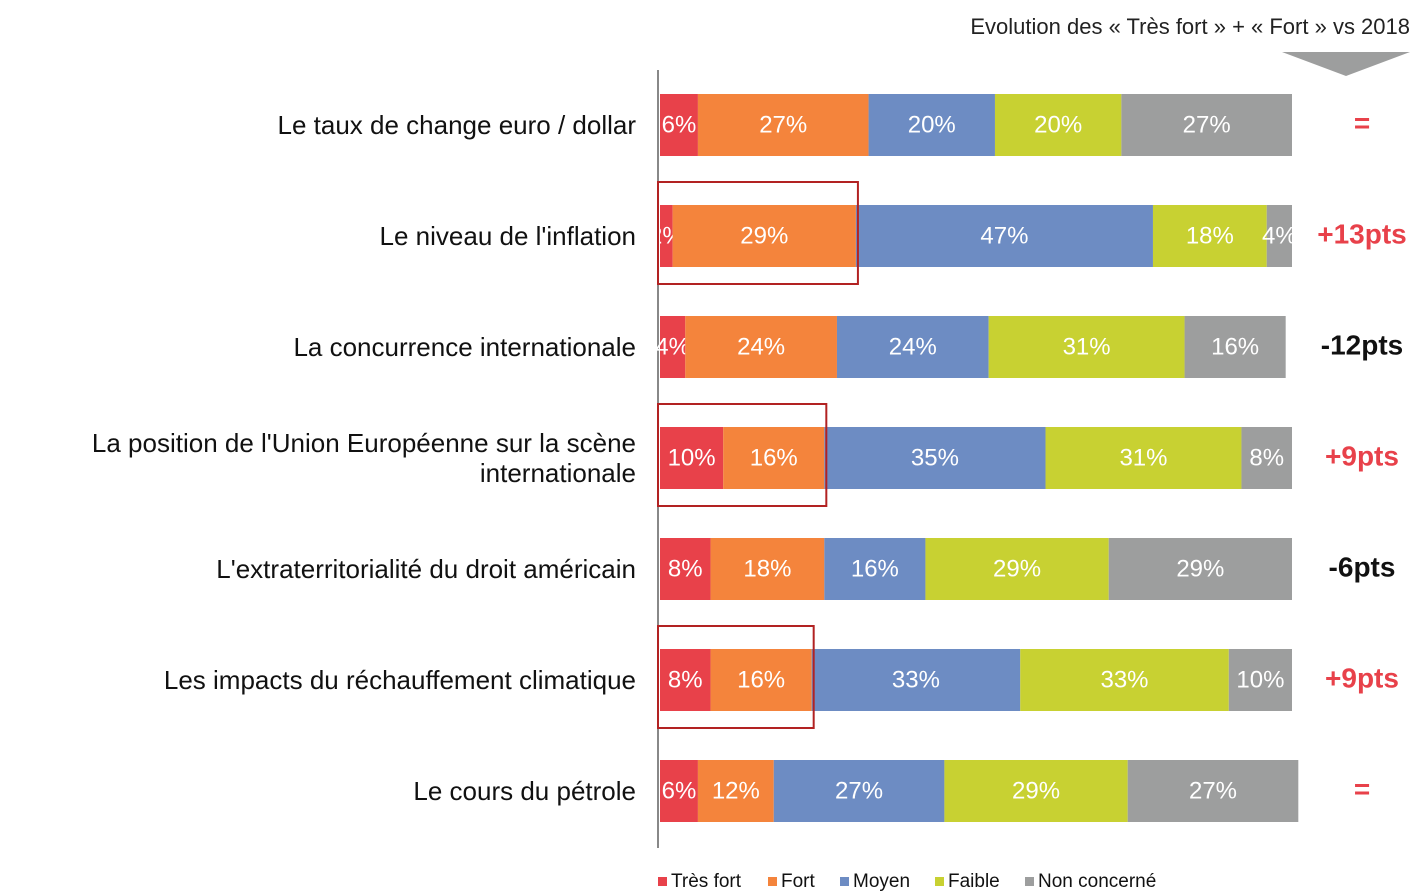 This screenshot has height=892, width=1418. Describe the element at coordinates (881, 881) in the screenshot. I see `legend-label: Moyen` at that location.